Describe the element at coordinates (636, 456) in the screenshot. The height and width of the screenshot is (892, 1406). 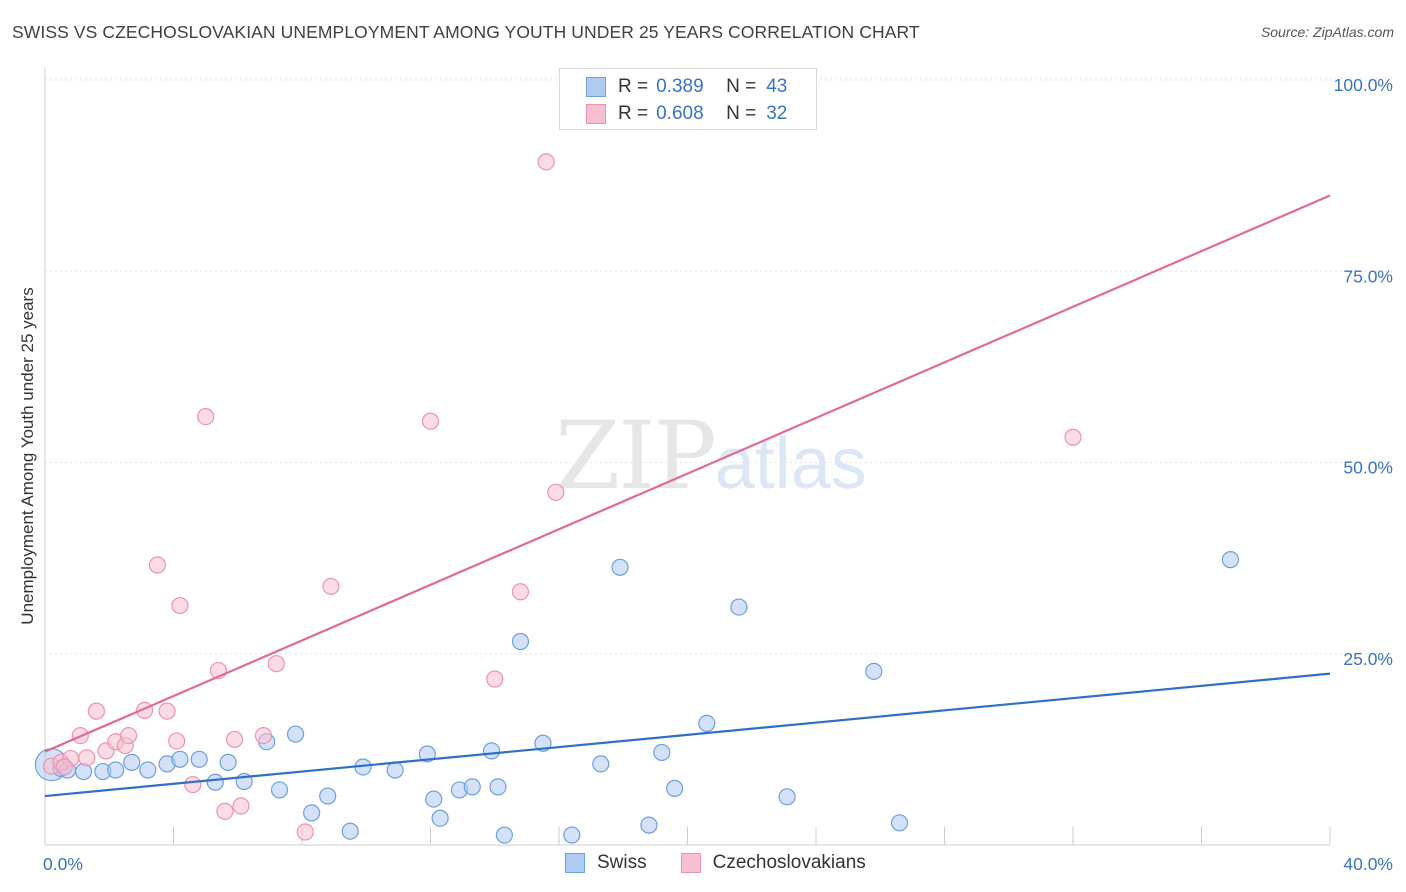
I see `watermark-zip: ZIP` at that location.